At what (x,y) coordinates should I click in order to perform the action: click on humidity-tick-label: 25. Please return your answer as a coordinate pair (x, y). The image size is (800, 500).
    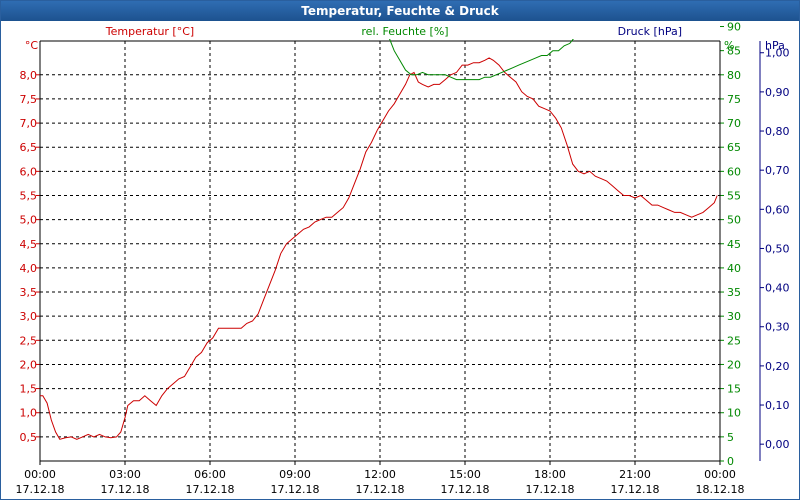
    Looking at the image, I should click on (734, 340).